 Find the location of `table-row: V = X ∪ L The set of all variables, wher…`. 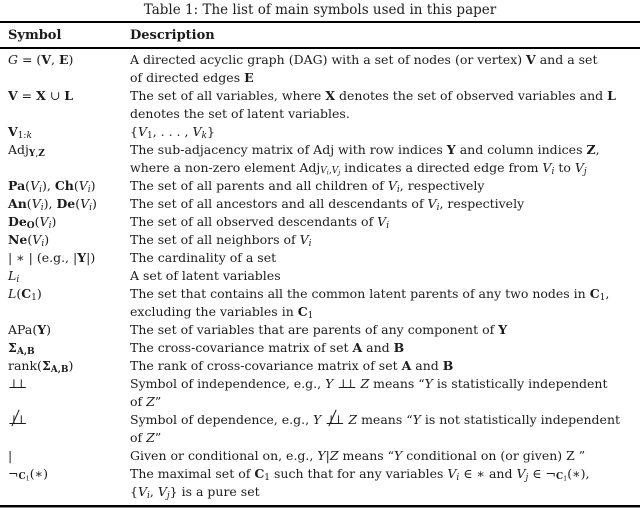

table-row: V = X ∪ L The set of all variables, wher… is located at coordinates (320, 105).